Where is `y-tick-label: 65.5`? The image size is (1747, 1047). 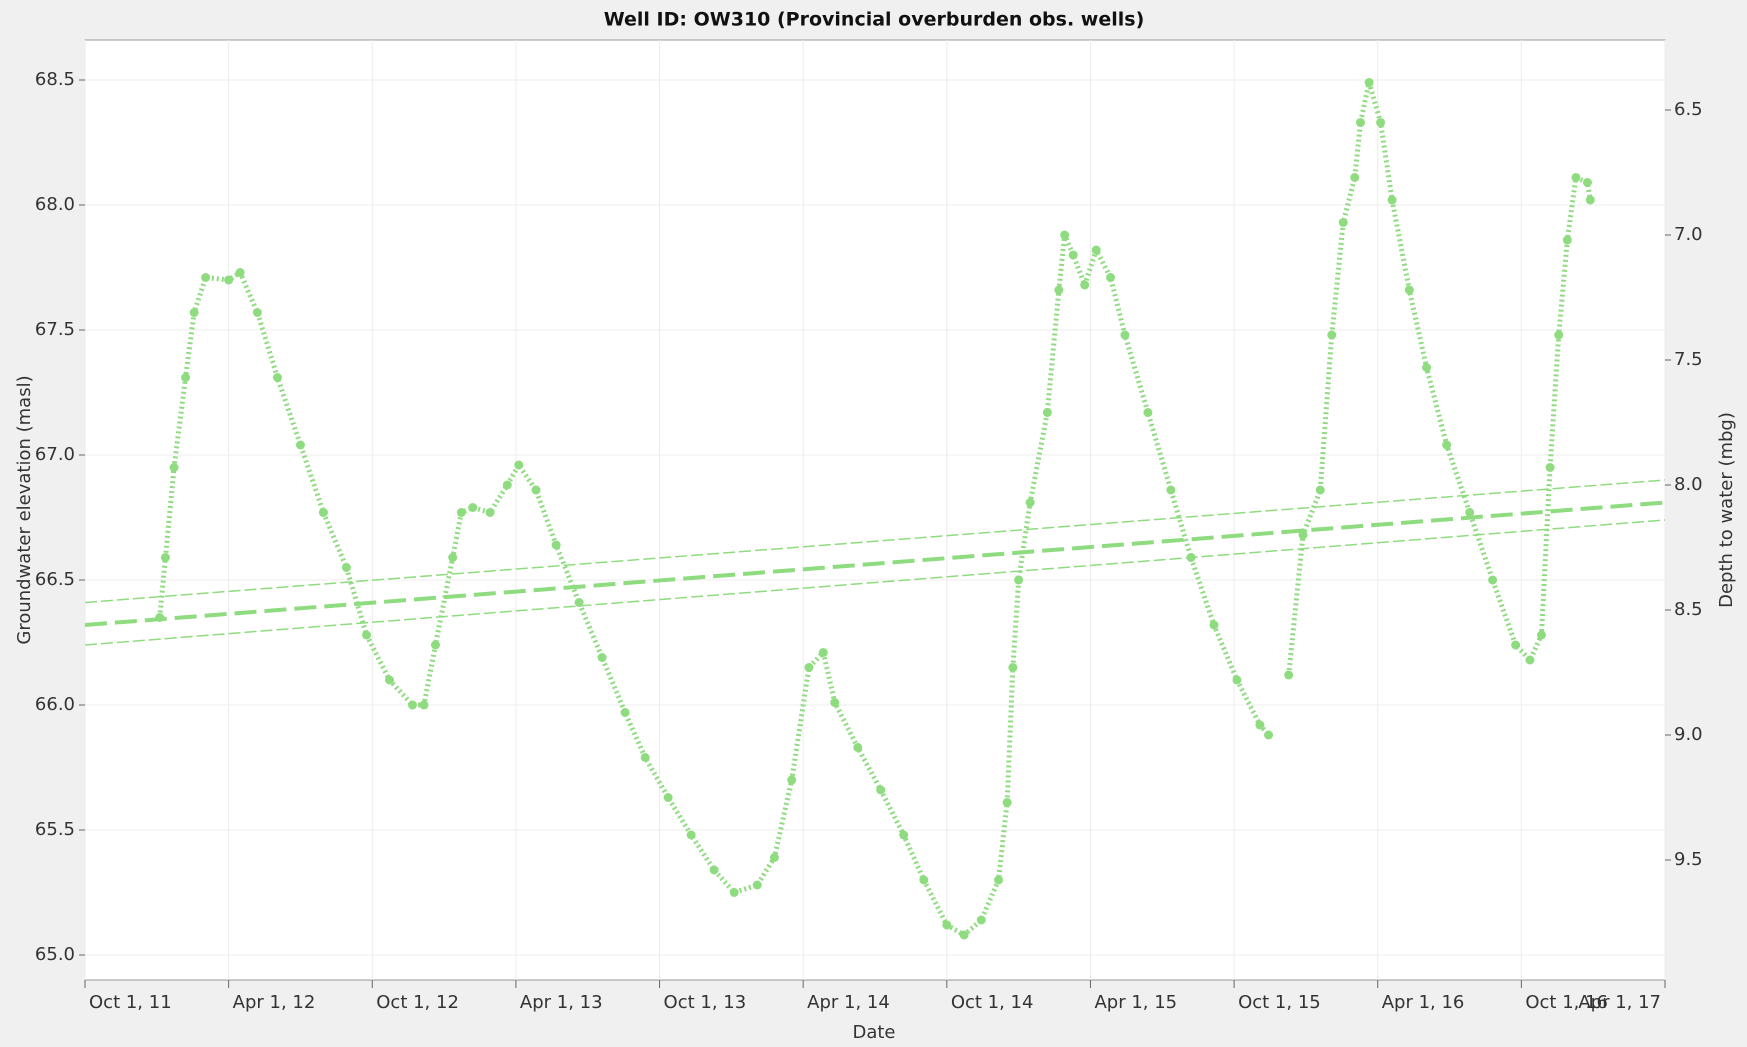 y-tick-label: 65.5 is located at coordinates (55, 829).